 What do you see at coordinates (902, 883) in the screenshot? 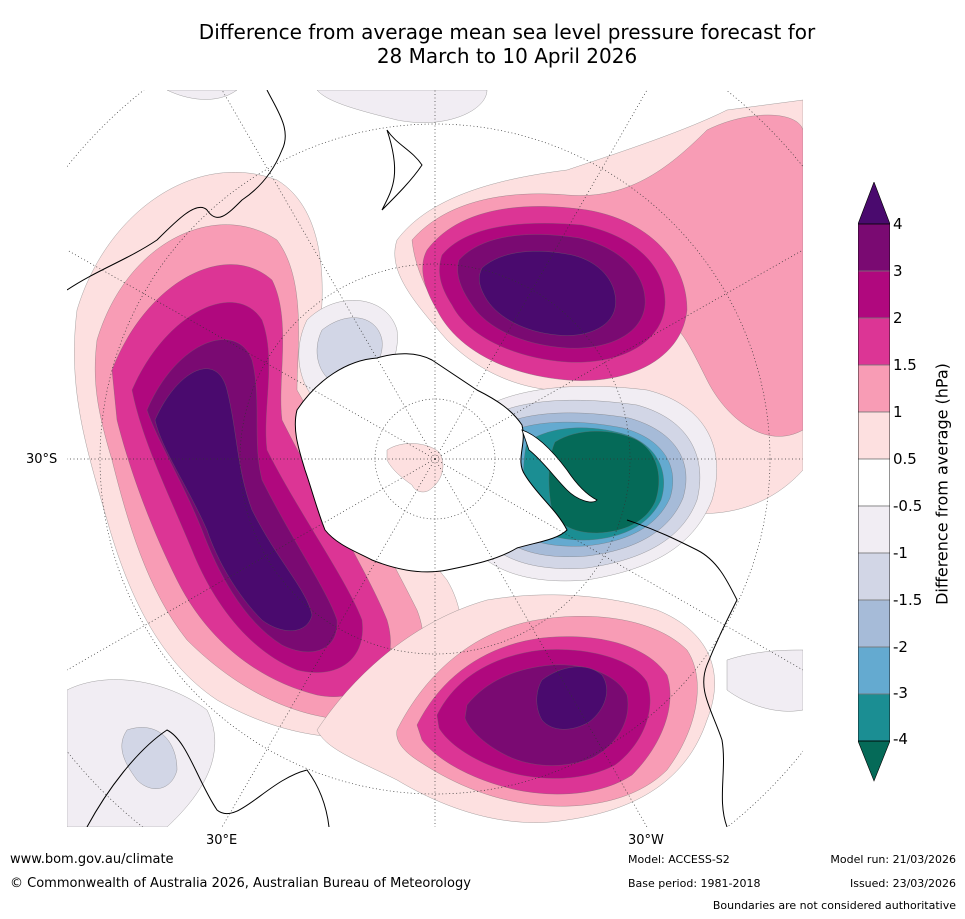
I see `issued-date: Issued: 23/03/2026` at bounding box center [902, 883].